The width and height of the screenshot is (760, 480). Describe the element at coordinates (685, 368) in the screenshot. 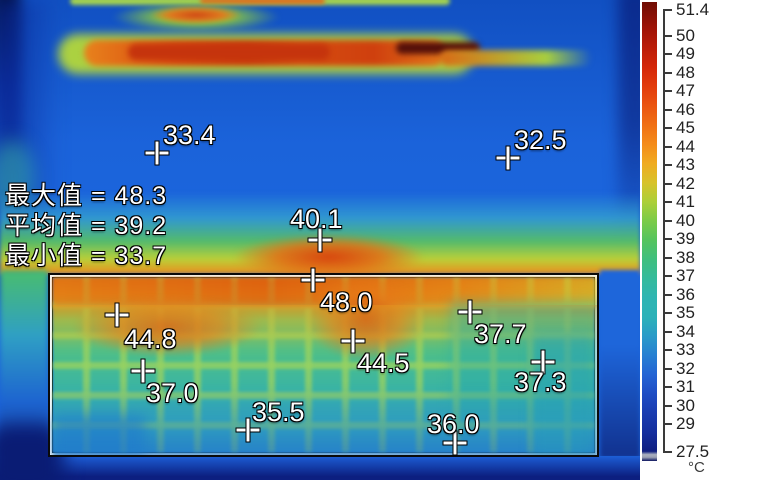

I see `scale-tick-label: 32` at that location.